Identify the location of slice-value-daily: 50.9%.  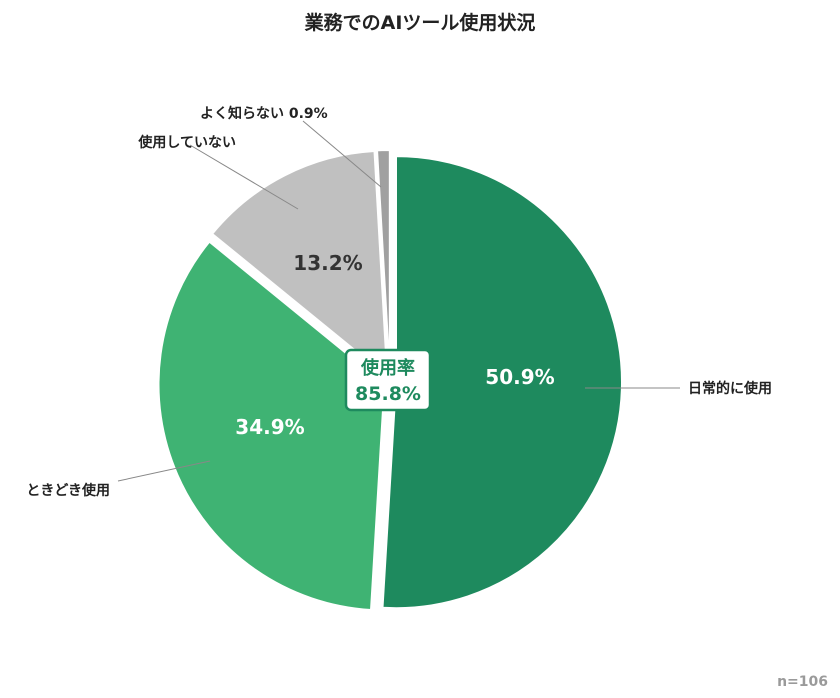
(519, 377).